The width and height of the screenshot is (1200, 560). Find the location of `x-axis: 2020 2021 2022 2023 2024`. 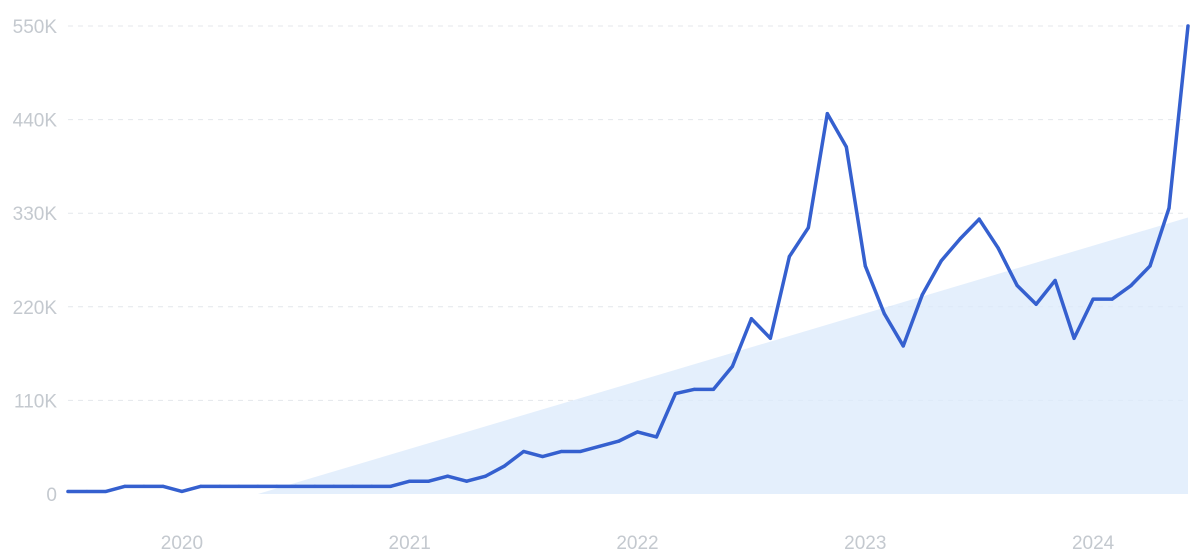

x-axis: 2020 2021 2022 2023 2024 is located at coordinates (638, 543).